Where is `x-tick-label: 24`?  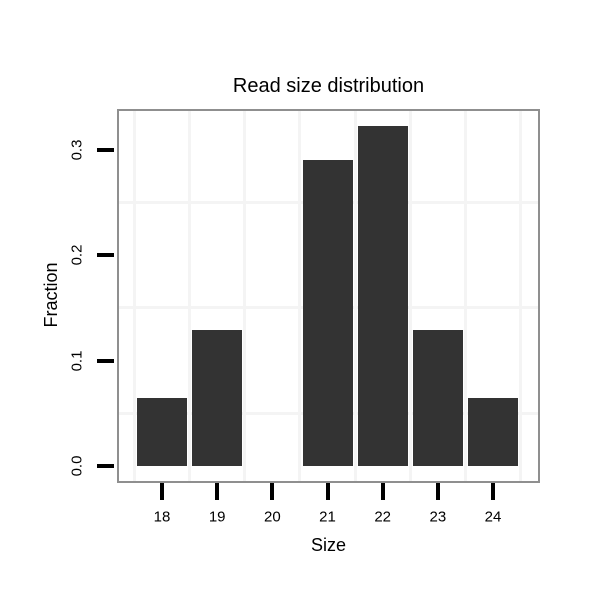
x-tick-label: 24 is located at coordinates (493, 517).